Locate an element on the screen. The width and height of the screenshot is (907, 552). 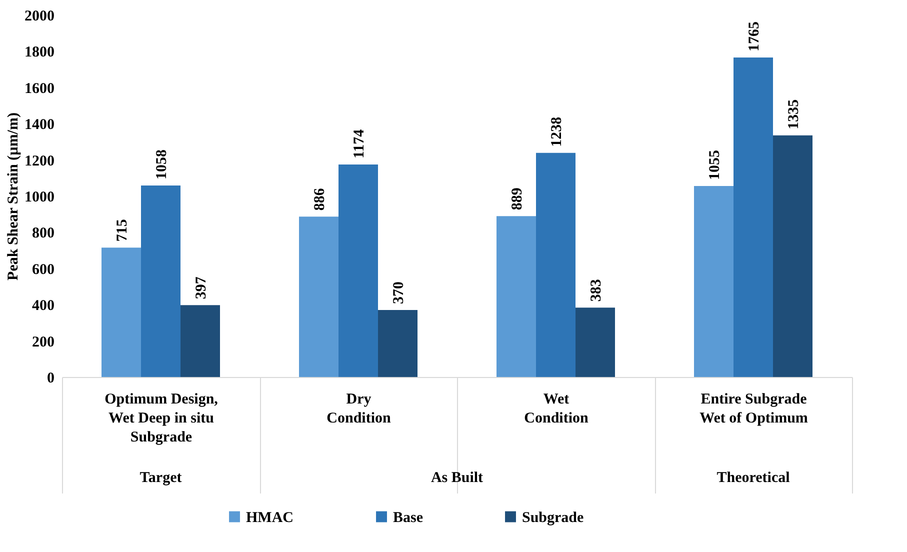
text: Target is located at coordinates (161, 478).